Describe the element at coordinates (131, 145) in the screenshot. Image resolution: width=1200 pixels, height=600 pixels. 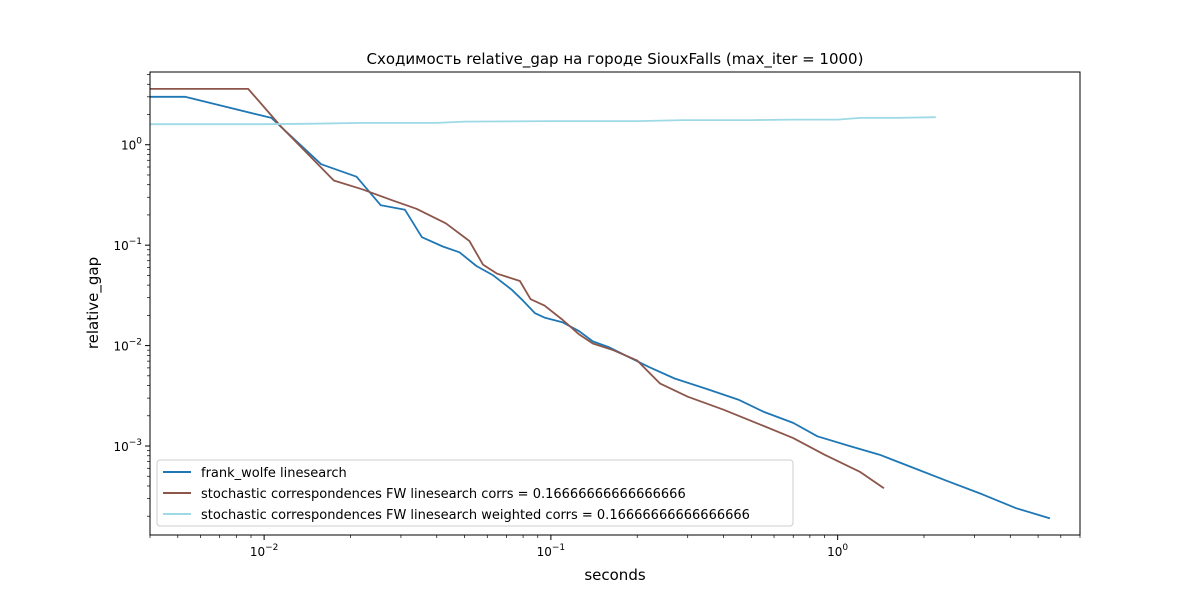
I see `y-tick-label: 10⁰` at that location.